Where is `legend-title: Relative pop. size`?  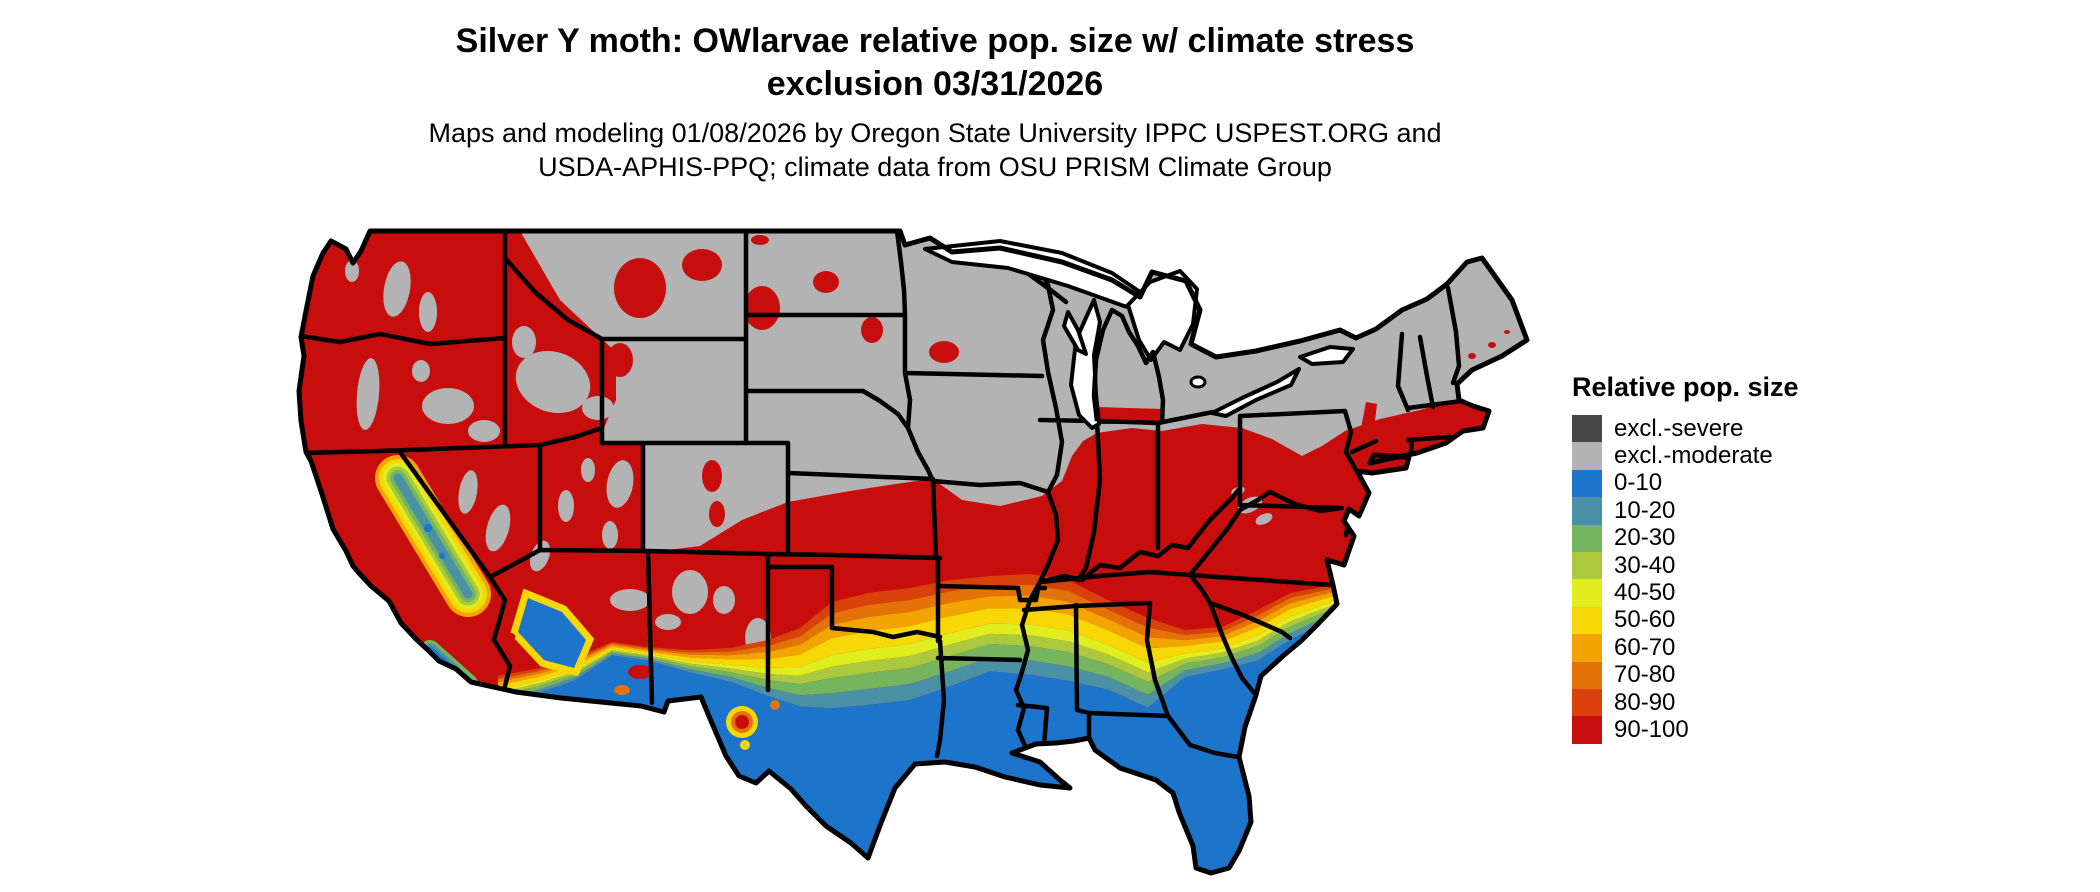
legend-title: Relative pop. size is located at coordinates (1685, 387).